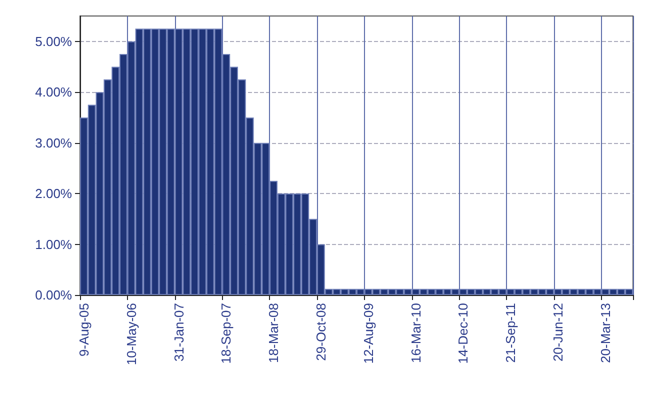 The height and width of the screenshot is (415, 645). I want to click on x-tick-label: 16-Mar-10, so click(416, 333).